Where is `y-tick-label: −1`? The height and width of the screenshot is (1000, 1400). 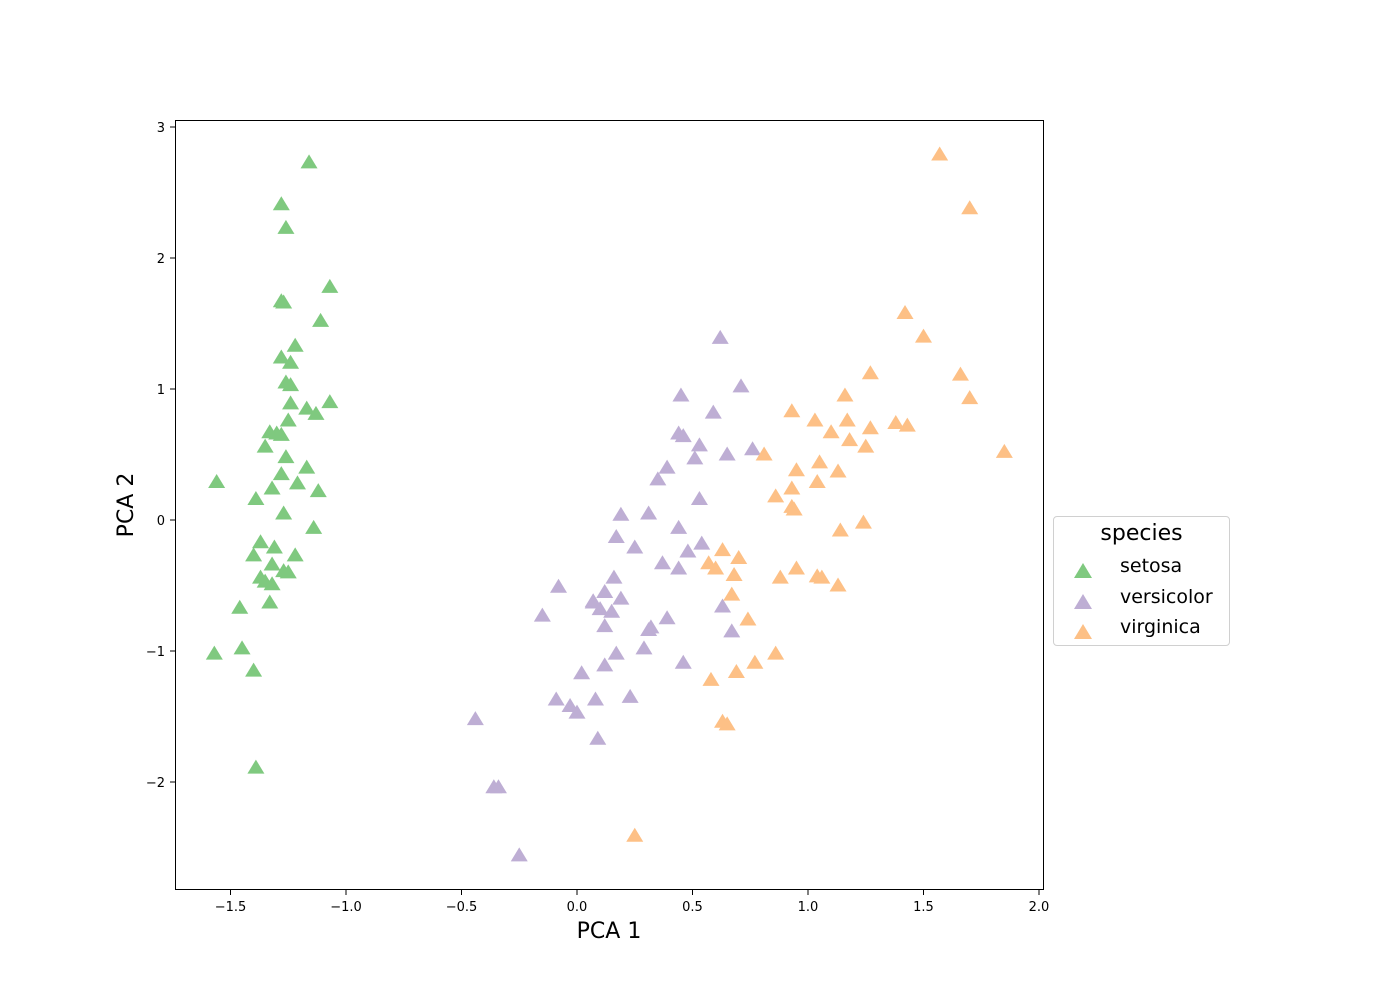
y-tick-label: −1 is located at coordinates (155, 652).